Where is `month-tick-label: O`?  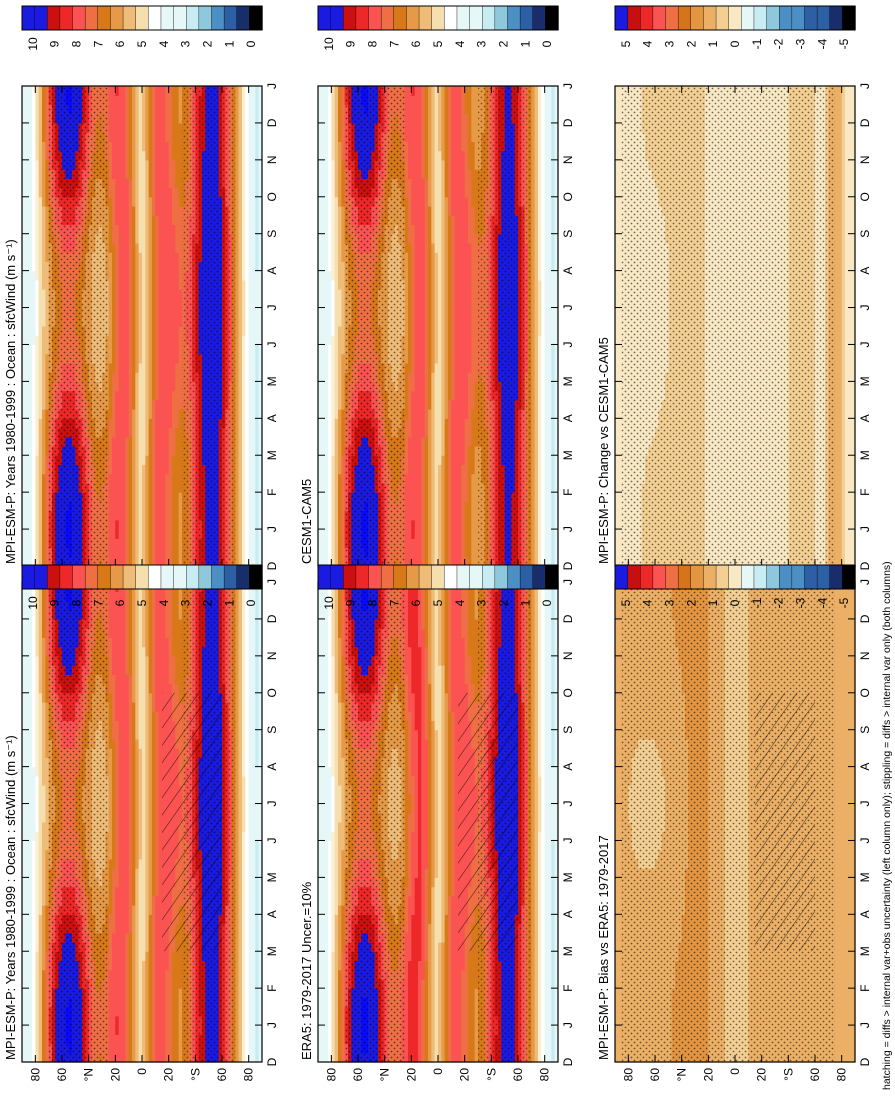
month-tick-label: O is located at coordinates (272, 196).